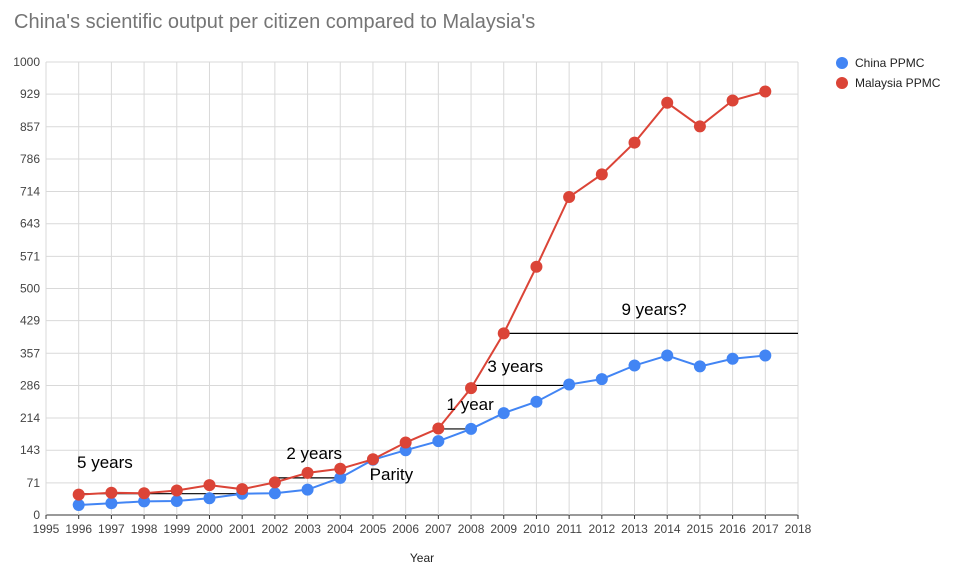 The width and height of the screenshot is (969, 575). Describe the element at coordinates (30, 127) in the screenshot. I see `y-tick-label: 857` at that location.